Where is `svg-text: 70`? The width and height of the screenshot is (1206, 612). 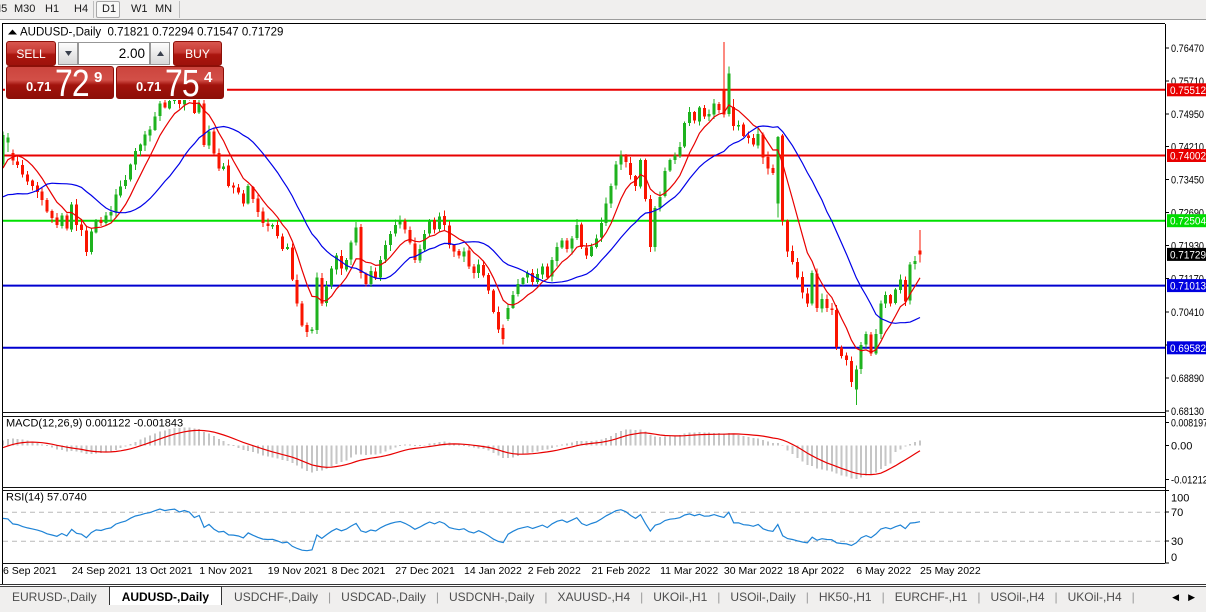
svg-text: 70 is located at coordinates (1177, 513).